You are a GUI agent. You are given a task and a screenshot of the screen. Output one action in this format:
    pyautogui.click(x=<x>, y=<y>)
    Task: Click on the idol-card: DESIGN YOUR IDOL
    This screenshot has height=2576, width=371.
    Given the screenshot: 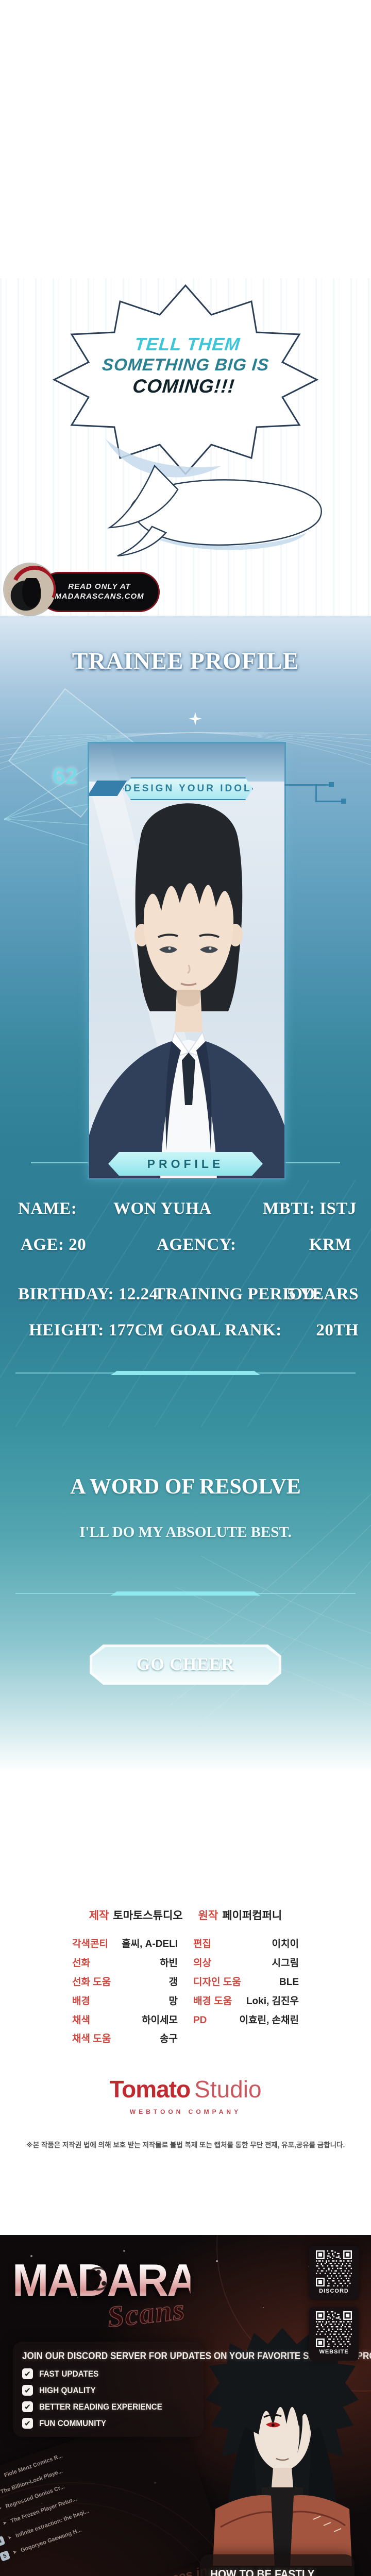 What is the action you would take?
    pyautogui.click(x=187, y=961)
    